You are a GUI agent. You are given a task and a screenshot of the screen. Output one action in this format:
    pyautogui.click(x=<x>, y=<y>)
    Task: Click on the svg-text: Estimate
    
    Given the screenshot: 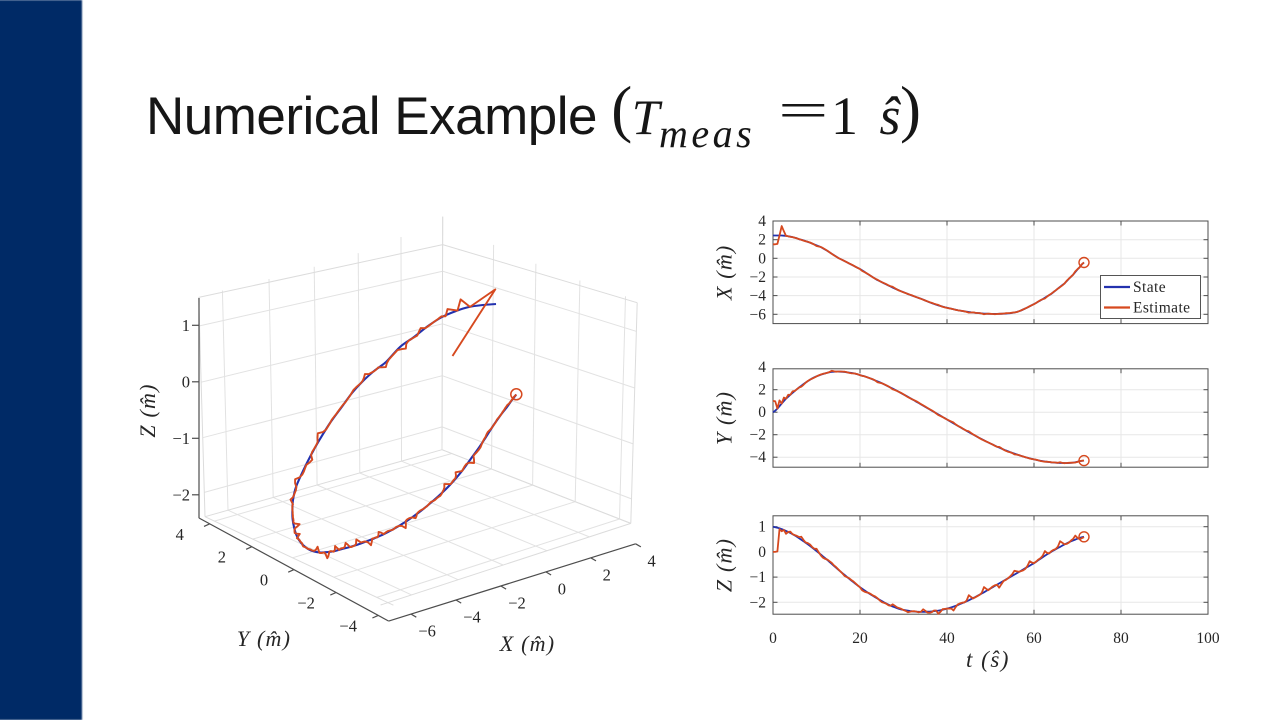 What is the action you would take?
    pyautogui.click(x=1161, y=308)
    